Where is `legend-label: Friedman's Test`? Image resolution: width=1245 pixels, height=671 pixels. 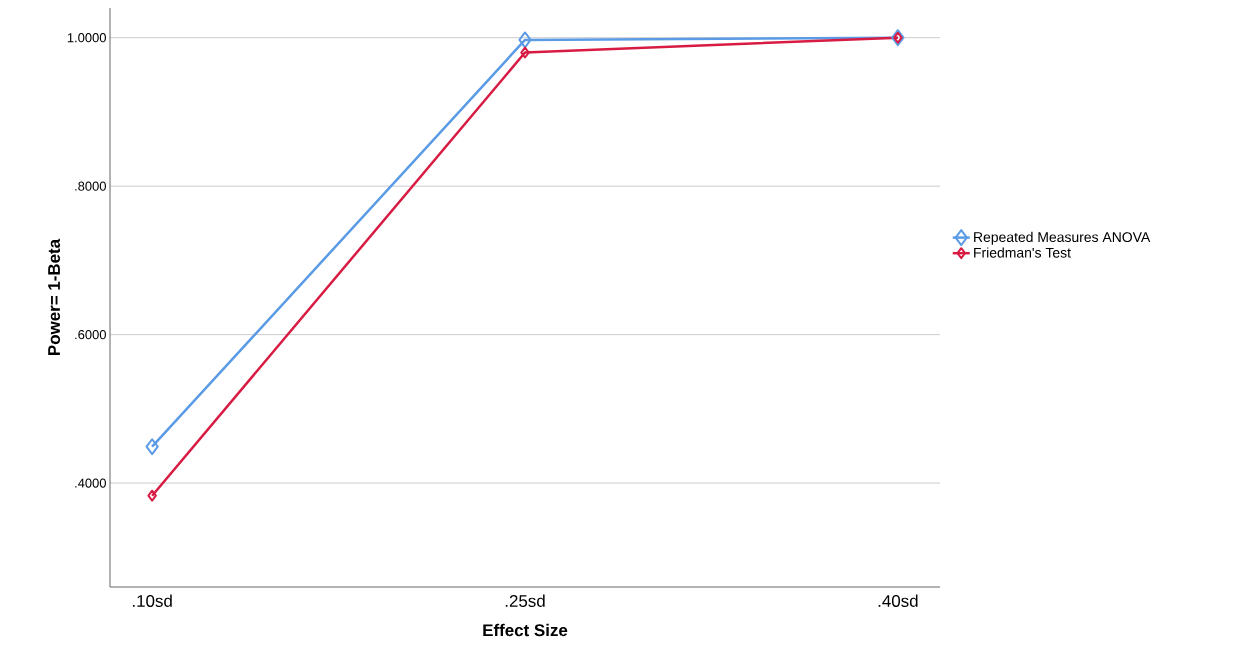
legend-label: Friedman's Test is located at coordinates (1022, 252).